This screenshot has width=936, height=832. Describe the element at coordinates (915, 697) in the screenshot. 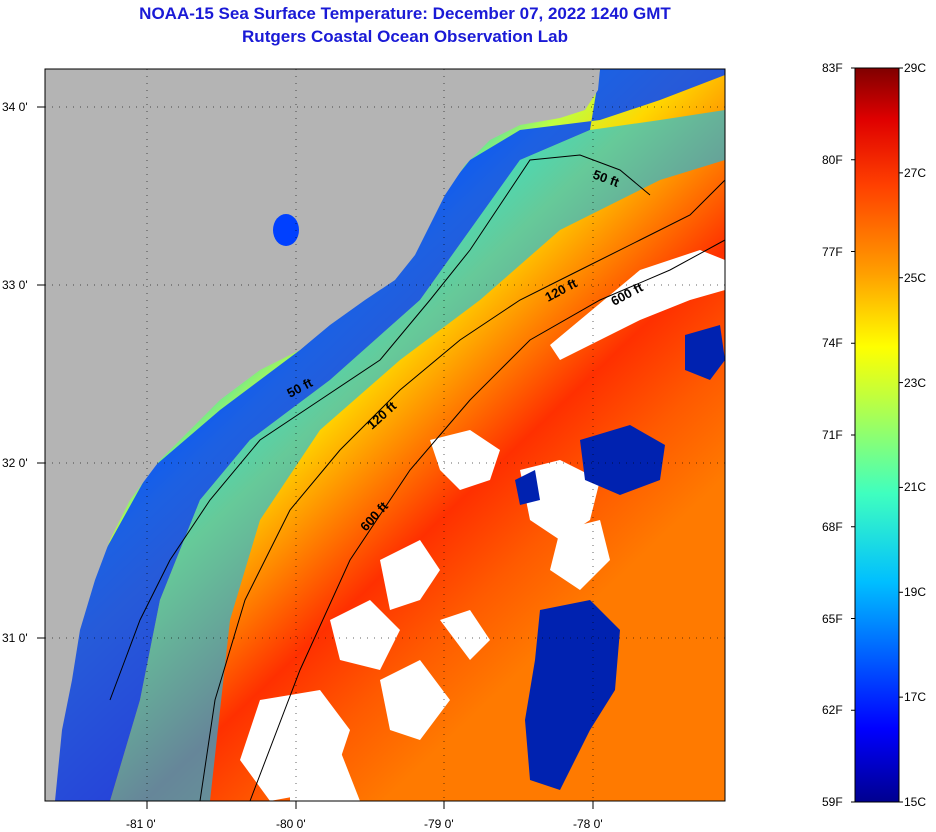

I see `colorbar-celsius-label: 17C` at that location.